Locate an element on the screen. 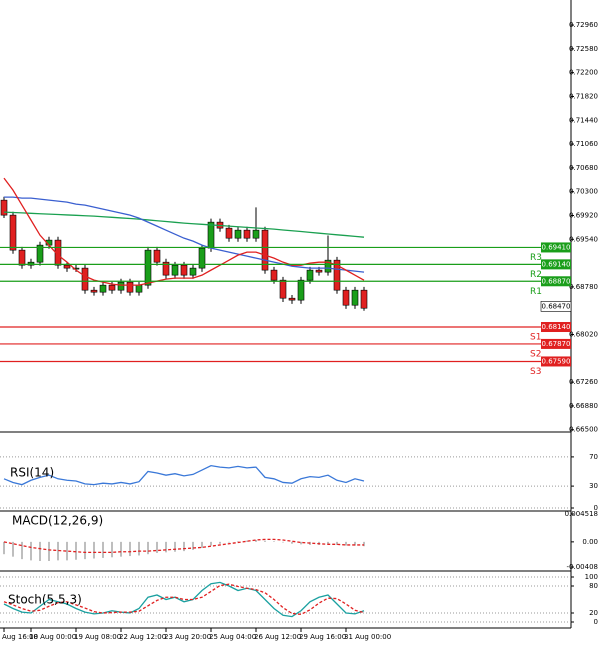 This screenshot has height=645, width=600. y-tick-label: 0.69540 is located at coordinates (583, 239).